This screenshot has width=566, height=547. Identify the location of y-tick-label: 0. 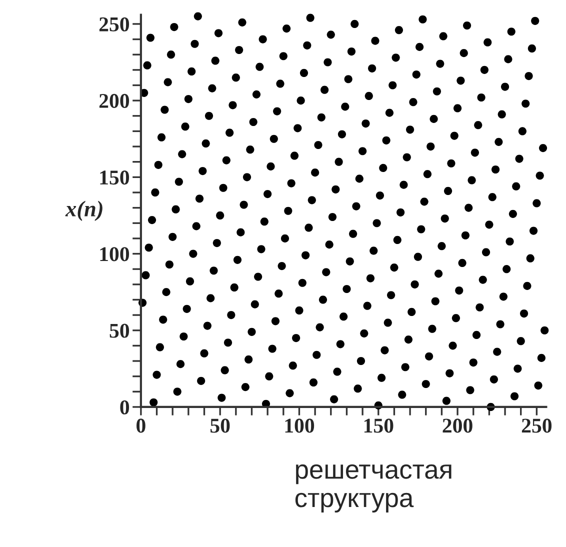
(125, 407).